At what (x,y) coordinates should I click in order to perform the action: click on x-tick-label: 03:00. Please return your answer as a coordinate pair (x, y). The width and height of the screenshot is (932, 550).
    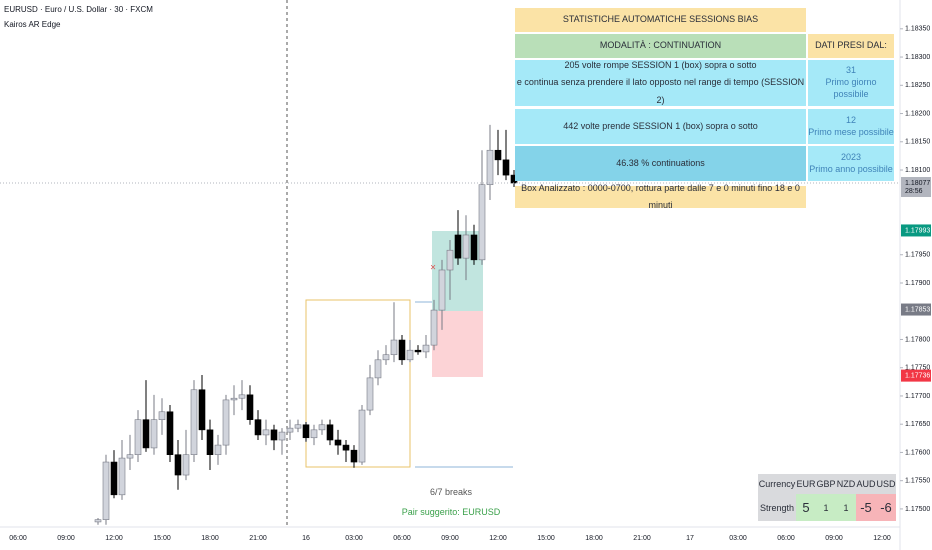
    Looking at the image, I should click on (354, 538).